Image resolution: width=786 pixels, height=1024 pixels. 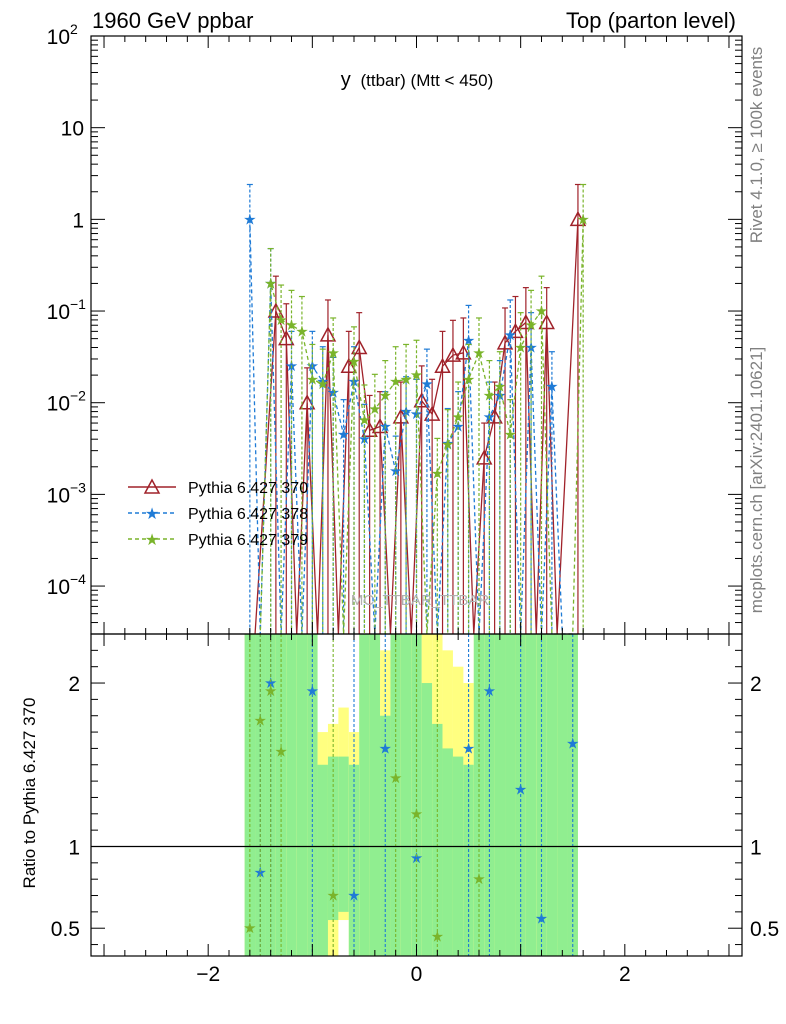 What do you see at coordinates (417, 974) in the screenshot?
I see `x-tick-label: 0` at bounding box center [417, 974].